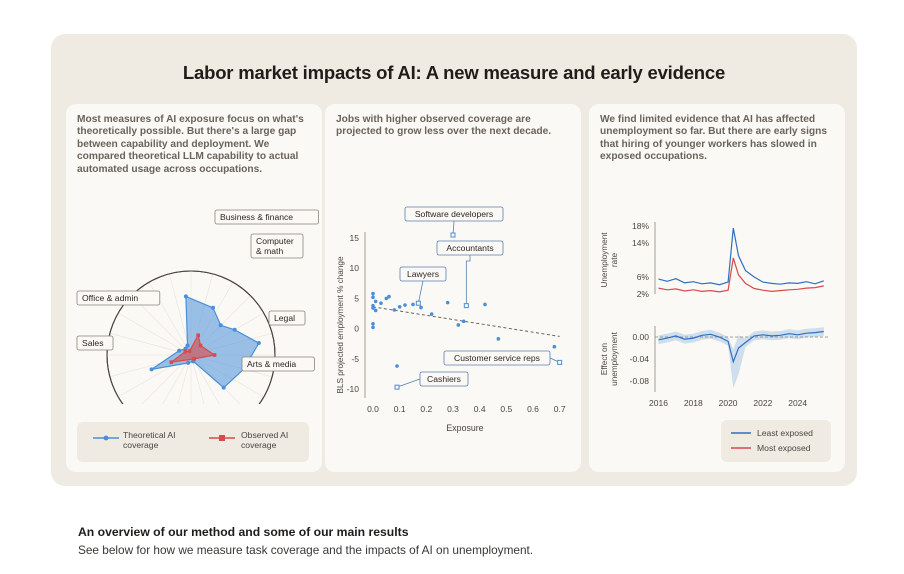 This screenshot has width=904, height=574. Describe the element at coordinates (560, 409) in the screenshot. I see `scatter-x-tick: 0.7` at that location.